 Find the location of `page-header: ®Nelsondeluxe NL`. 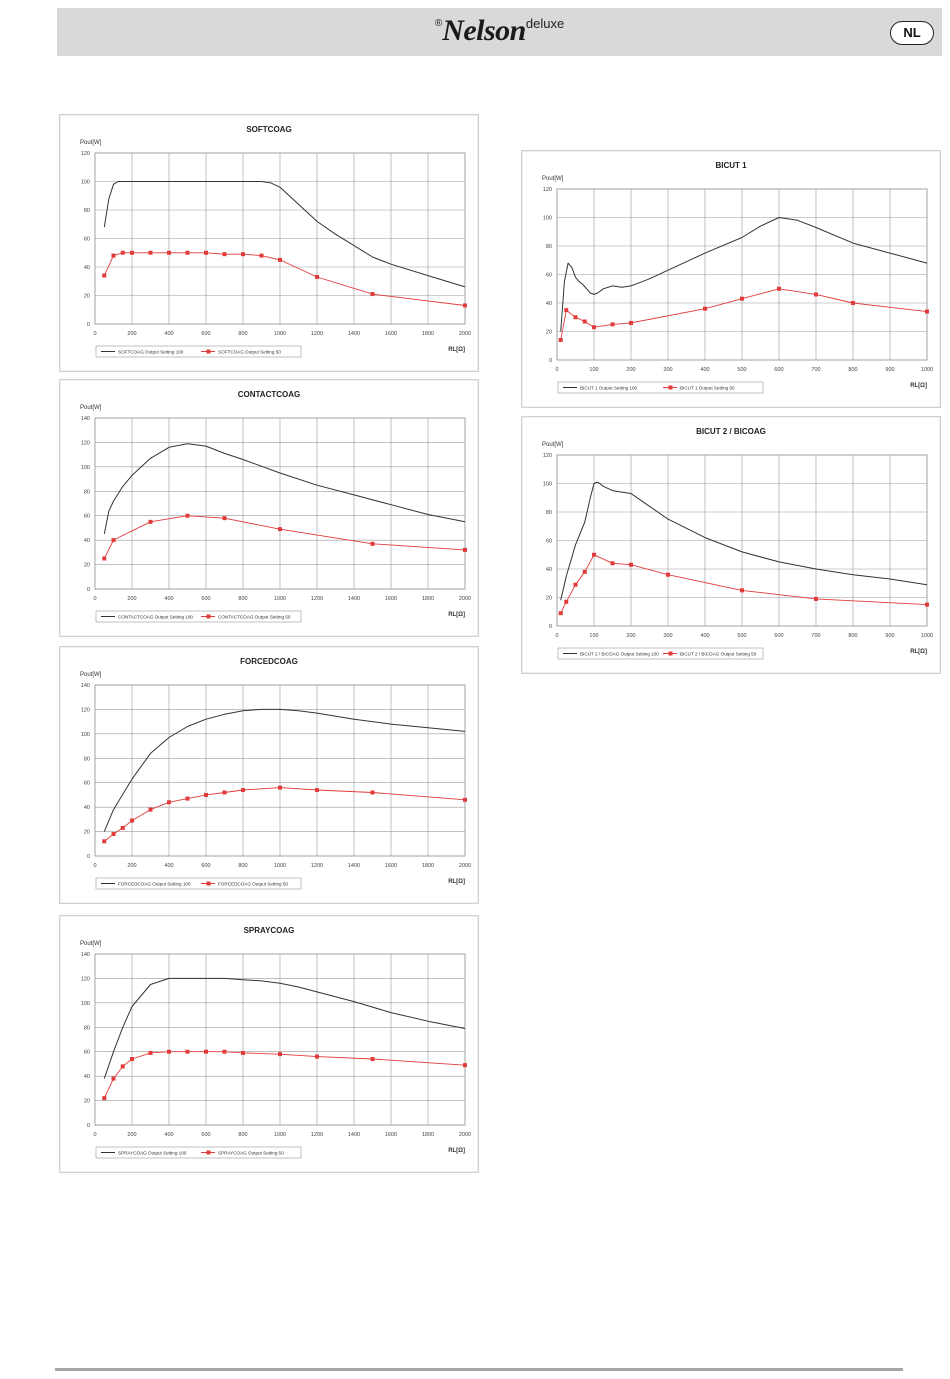

page-header: ®Nelsondeluxe NL is located at coordinates (499, 32).